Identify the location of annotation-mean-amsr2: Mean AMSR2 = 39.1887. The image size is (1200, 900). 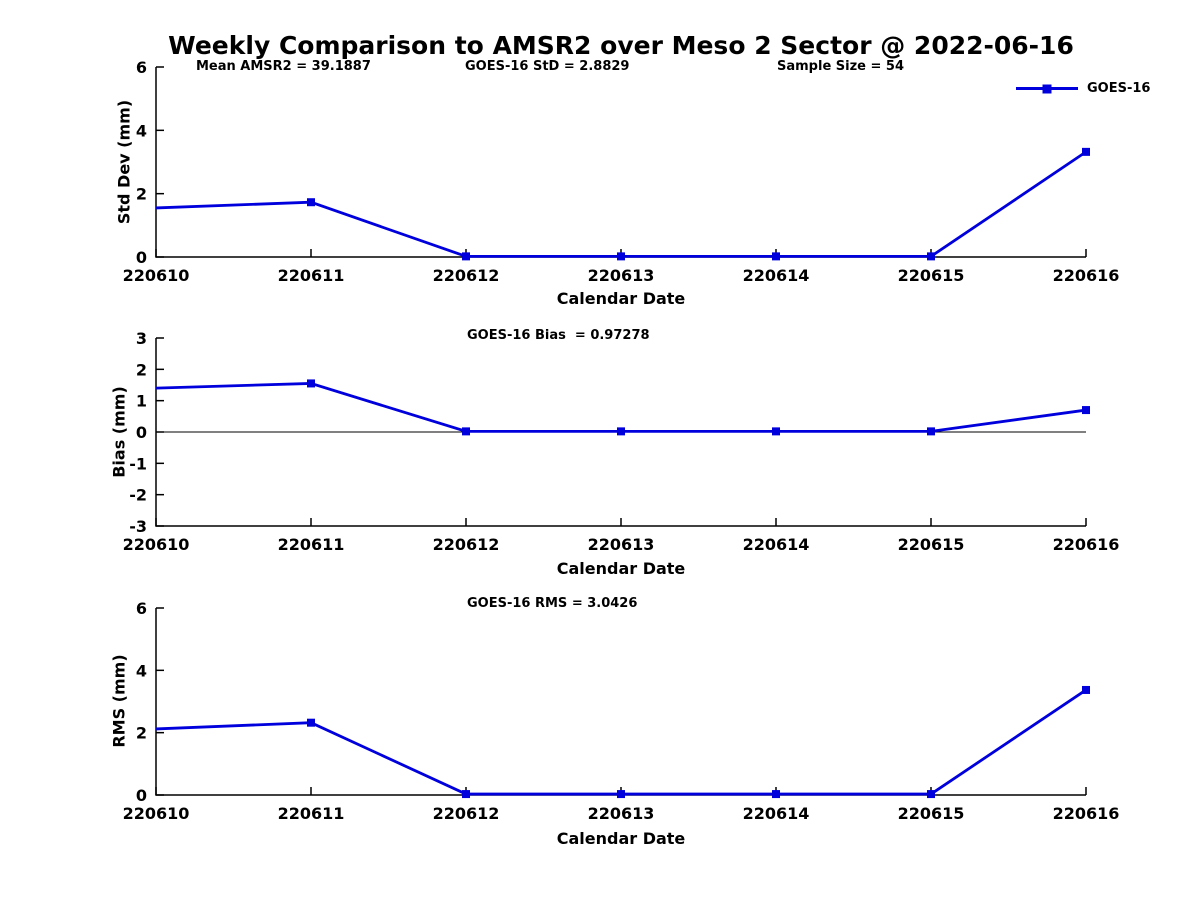
(283, 66).